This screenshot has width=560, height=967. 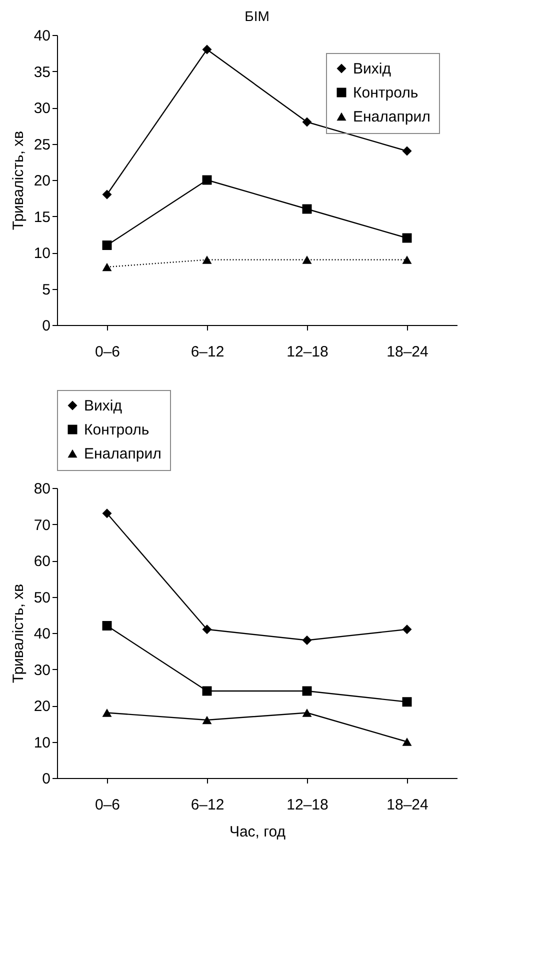 I want to click on y-tick-label: 25, so click(x=42, y=145).